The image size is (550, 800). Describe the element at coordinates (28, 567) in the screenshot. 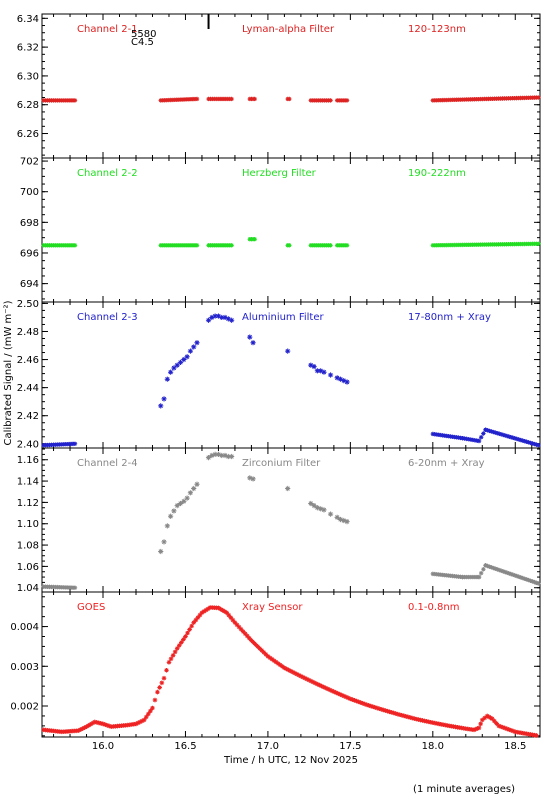

I see `y-tick-label: 1.06` at that location.